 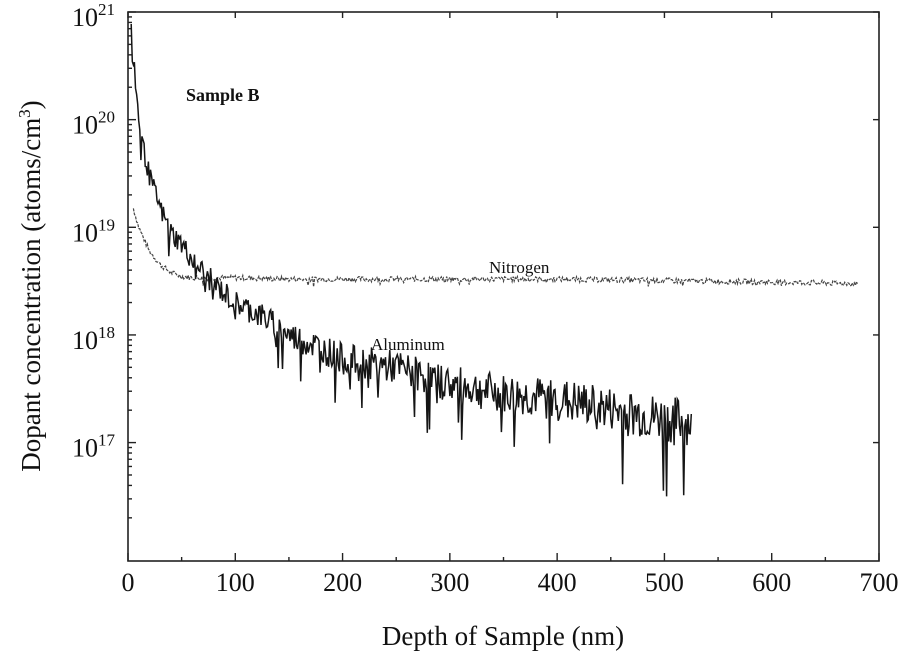 I want to click on x-tick-label: 0, so click(x=128, y=582).